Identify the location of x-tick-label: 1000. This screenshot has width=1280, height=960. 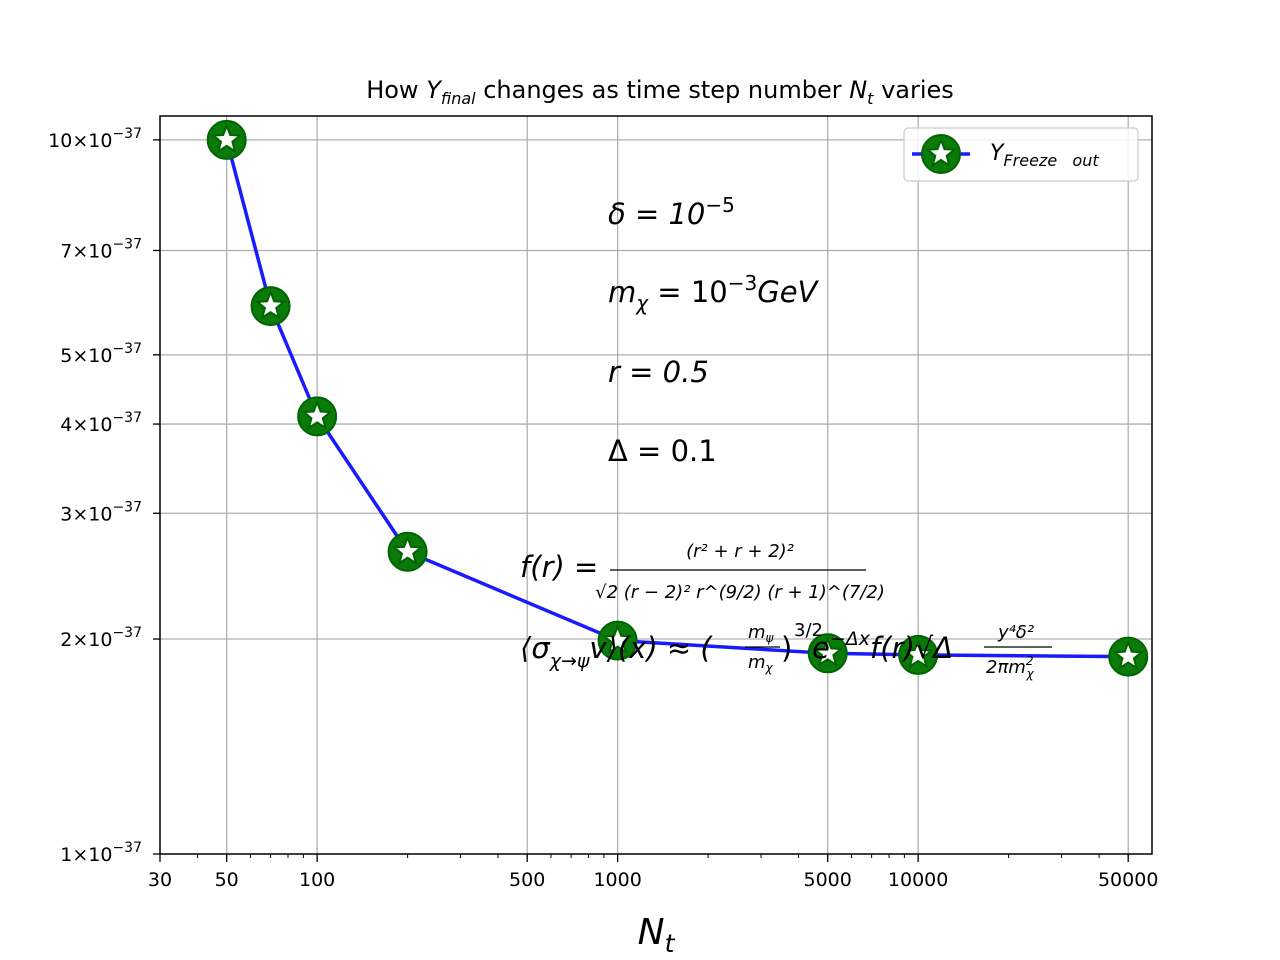
(617, 880).